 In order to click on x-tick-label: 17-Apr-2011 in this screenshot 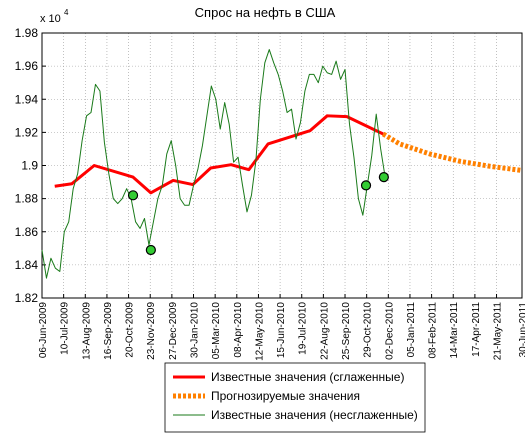, I will do `click(476, 329)`.